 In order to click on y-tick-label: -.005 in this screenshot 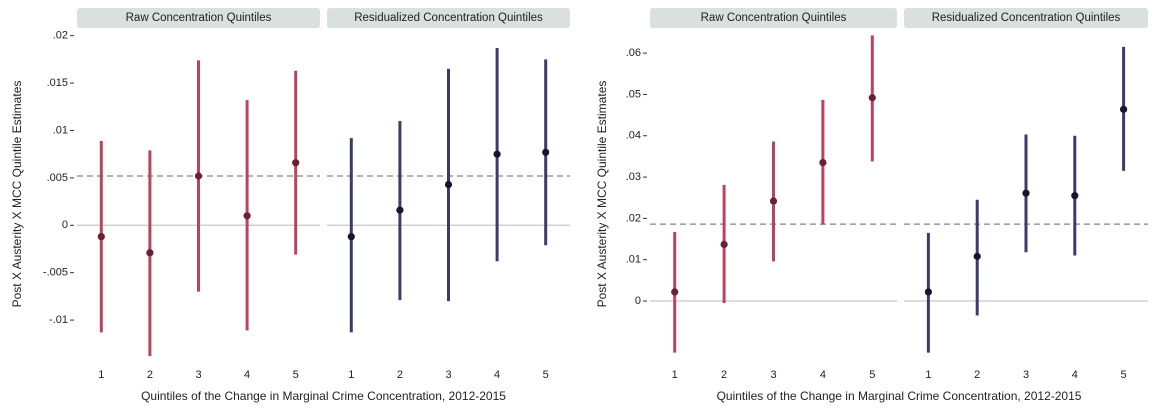, I will do `click(55, 273)`.